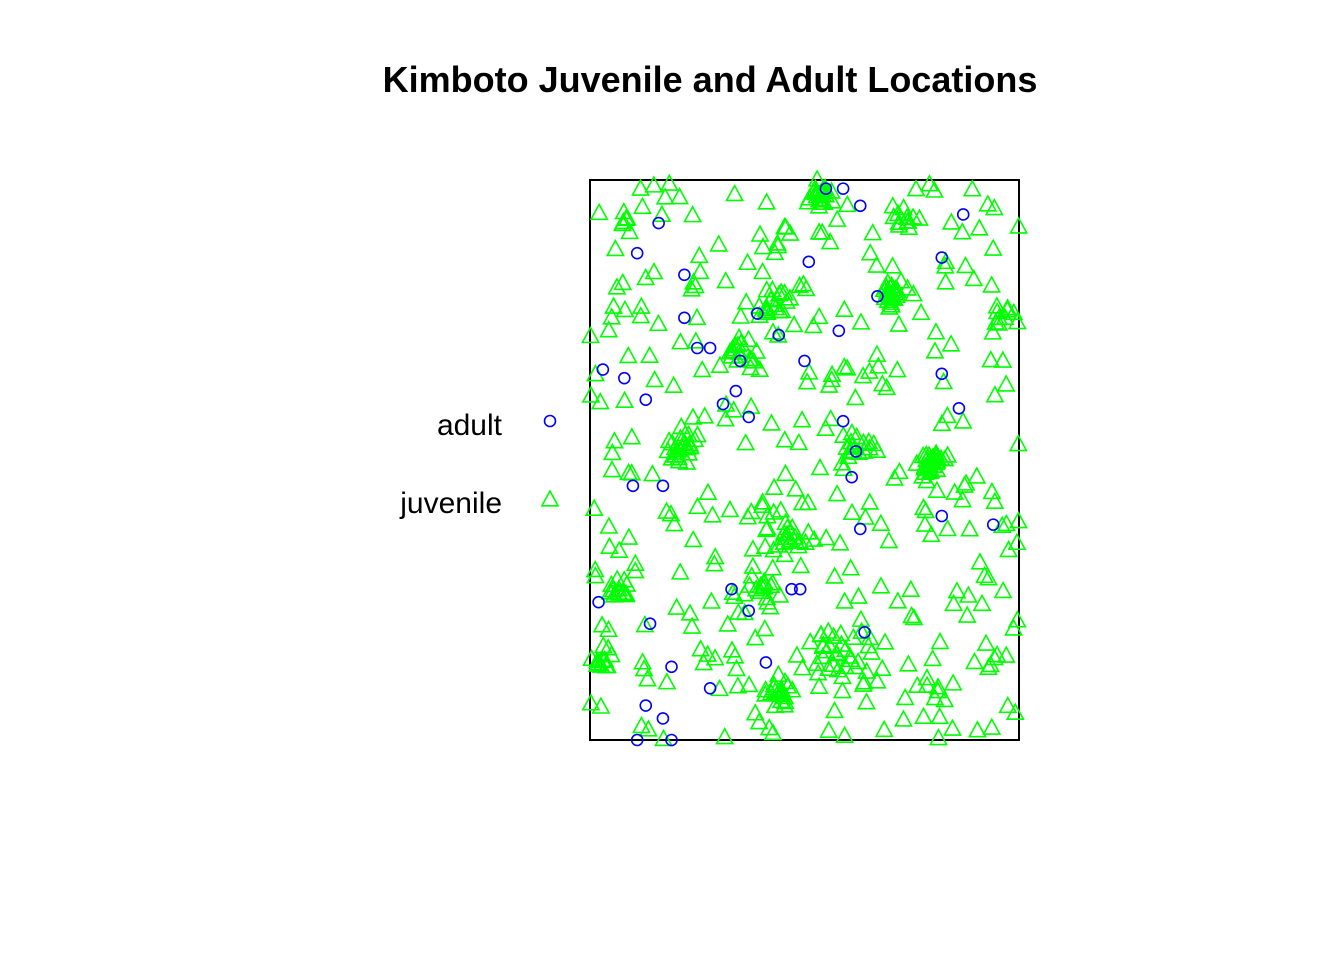  Describe the element at coordinates (450, 503) in the screenshot. I see `legend-label-juvenile: juvenile` at that location.